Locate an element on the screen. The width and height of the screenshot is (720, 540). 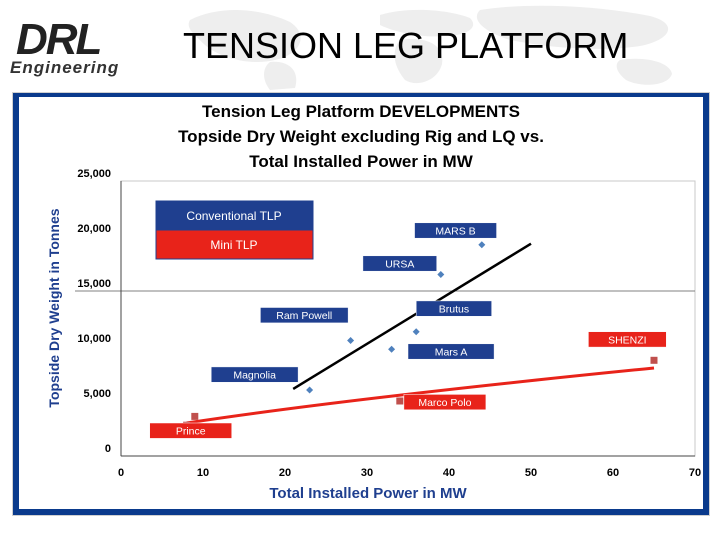
callout-label: MARS B is located at coordinates (455, 232).